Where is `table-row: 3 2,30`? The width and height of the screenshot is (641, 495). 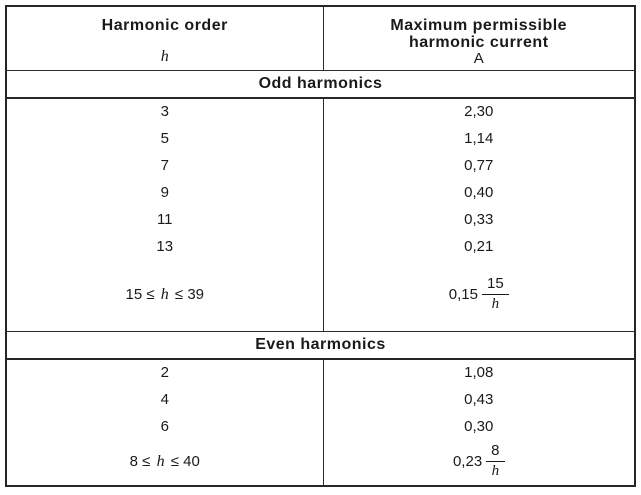 table-row: 3 2,30 is located at coordinates (320, 111).